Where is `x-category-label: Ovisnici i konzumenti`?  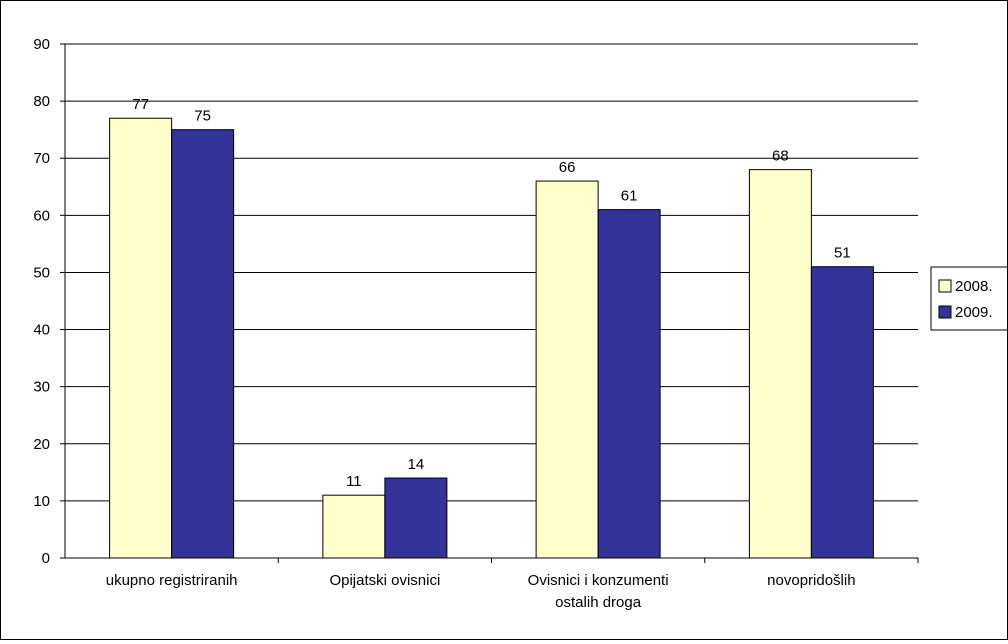
x-category-label: Ovisnici i konzumenti is located at coordinates (598, 580).